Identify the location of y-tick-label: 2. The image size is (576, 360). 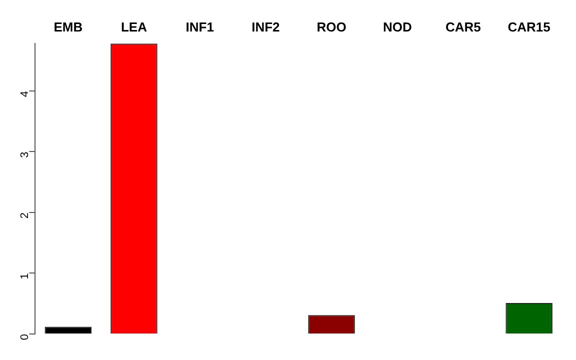
(25, 215).